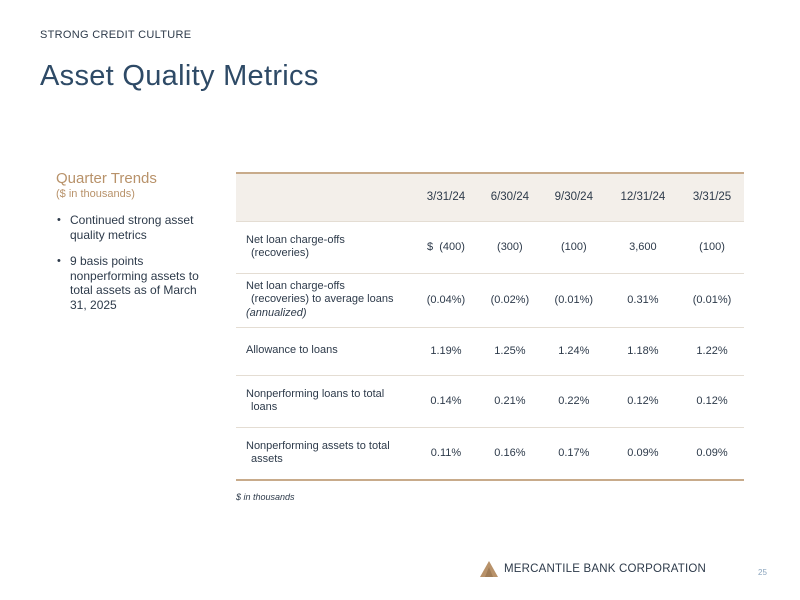 The image size is (800, 600). What do you see at coordinates (573, 400) in the screenshot?
I see `table-cell: 0.22%` at bounding box center [573, 400].